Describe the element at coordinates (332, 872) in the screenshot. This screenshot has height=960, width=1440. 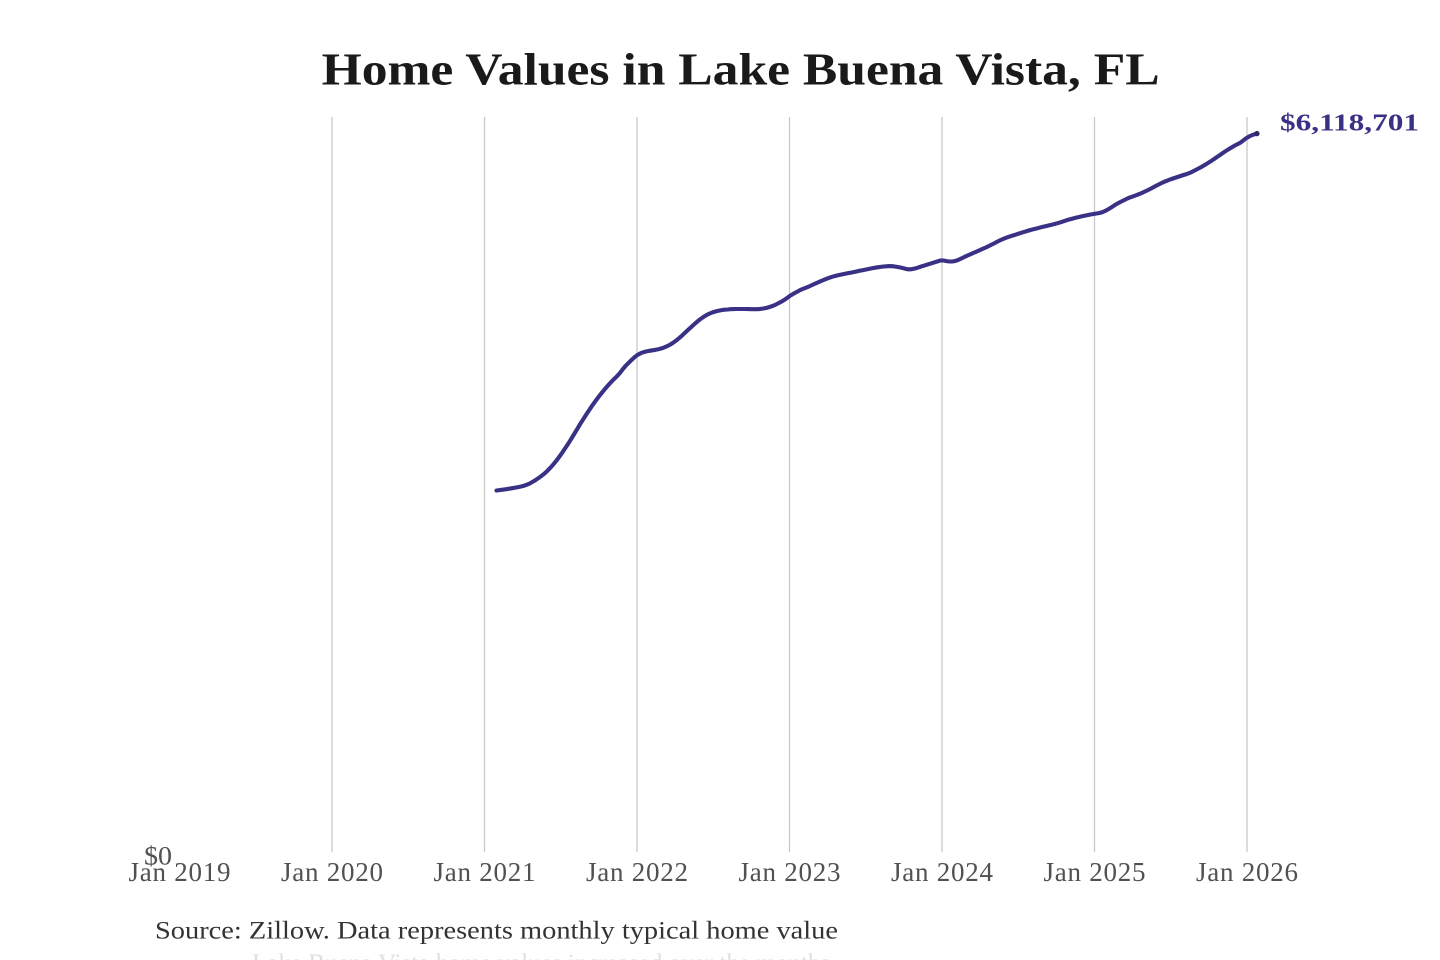
I see `svg-text: Jan 2020` at that location.